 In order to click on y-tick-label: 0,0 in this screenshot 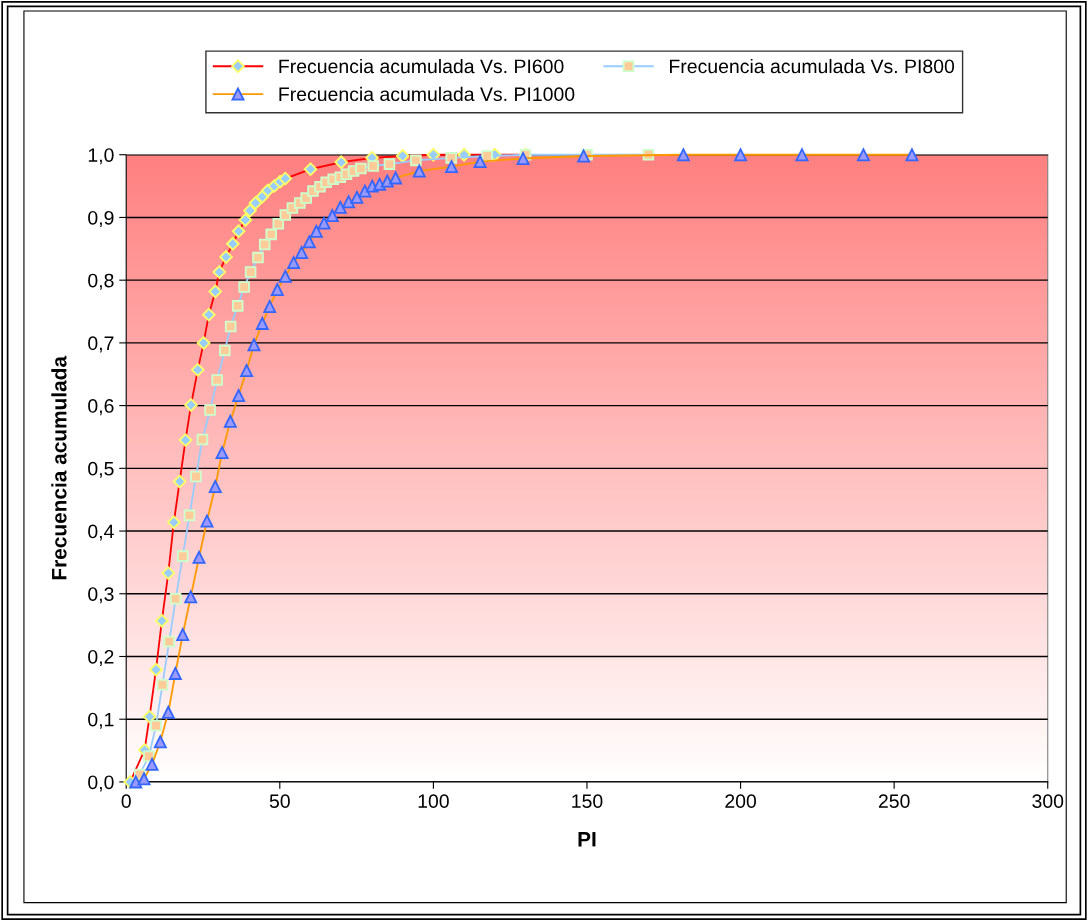, I will do `click(101, 783)`.